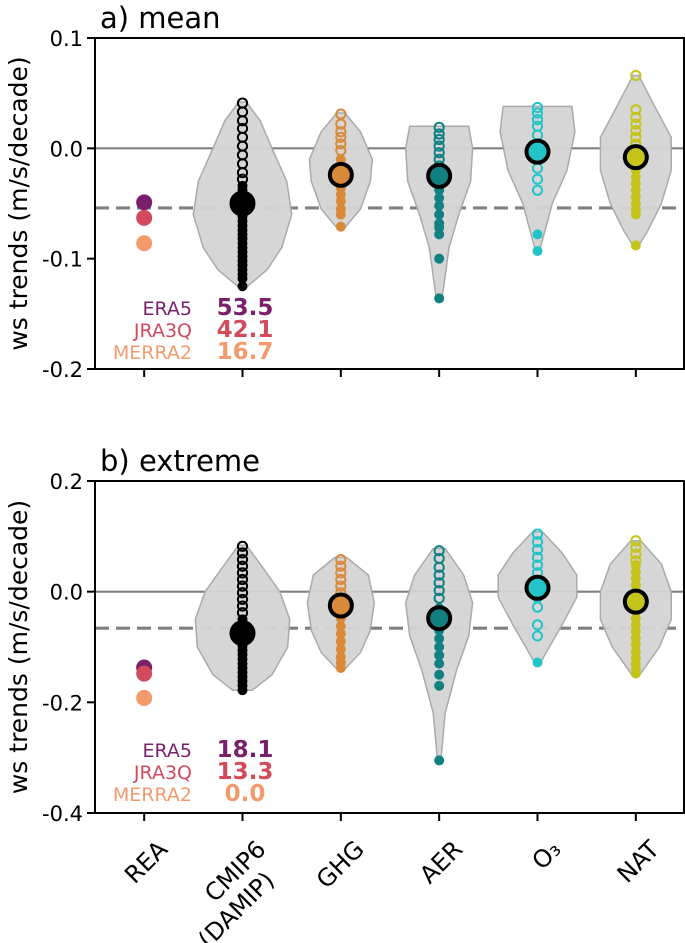 The width and height of the screenshot is (685, 943). I want to click on reanalysis-percent-jra3q: 42.1, so click(245, 330).